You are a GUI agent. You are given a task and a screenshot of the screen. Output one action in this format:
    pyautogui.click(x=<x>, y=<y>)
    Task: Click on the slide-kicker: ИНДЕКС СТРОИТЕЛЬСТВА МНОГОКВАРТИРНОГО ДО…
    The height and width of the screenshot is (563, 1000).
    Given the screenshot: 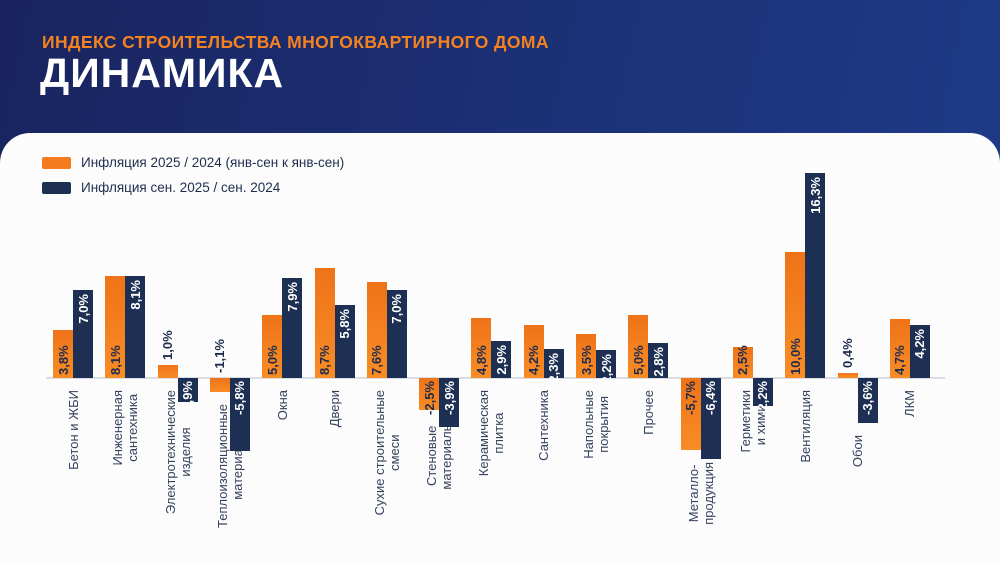 What is the action you would take?
    pyautogui.click(x=295, y=42)
    